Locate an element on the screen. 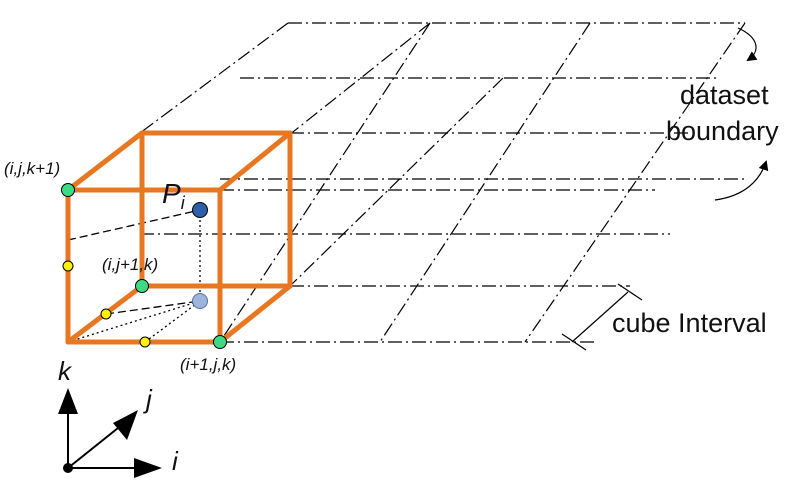  node-front-label: (i+1,j,k) is located at coordinates (208, 364).